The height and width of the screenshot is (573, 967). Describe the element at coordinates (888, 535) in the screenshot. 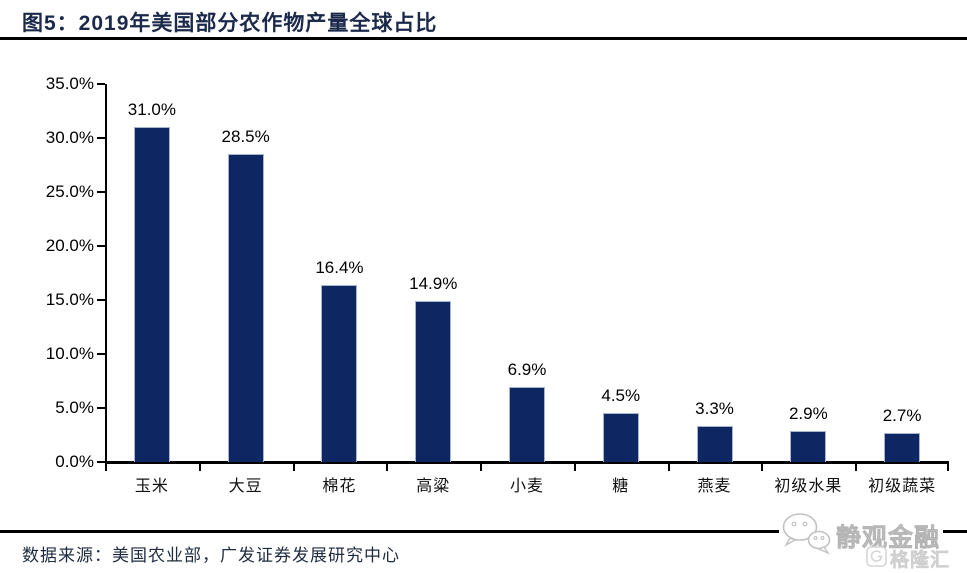

I see `wechat-watermark-label: 静观金融` at that location.